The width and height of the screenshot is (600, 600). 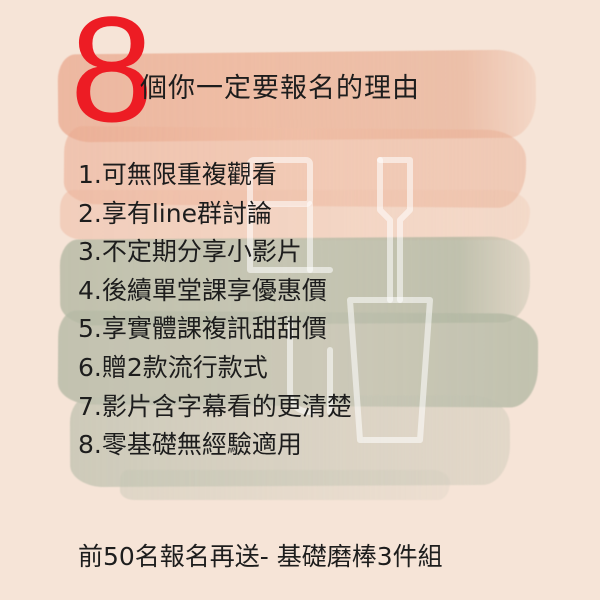 I want to click on brush-stroke-peach, so click(x=295, y=215).